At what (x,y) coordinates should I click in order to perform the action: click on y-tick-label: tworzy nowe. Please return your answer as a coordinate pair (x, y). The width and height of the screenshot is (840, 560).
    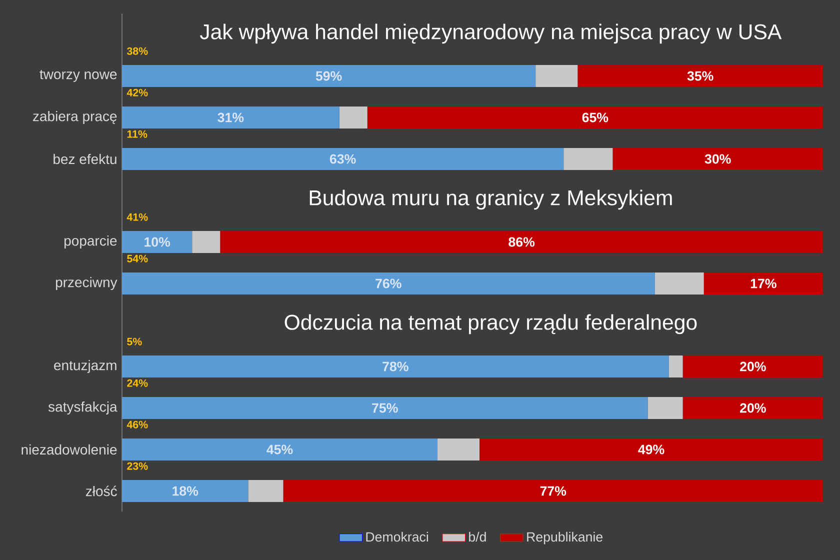
    Looking at the image, I should click on (78, 76).